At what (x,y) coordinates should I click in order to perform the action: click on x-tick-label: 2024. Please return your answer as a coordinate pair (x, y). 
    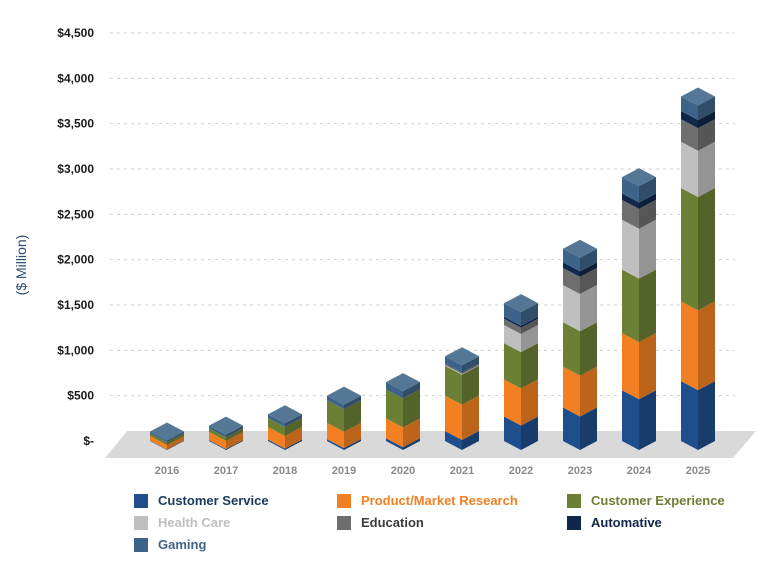
    Looking at the image, I should click on (639, 471).